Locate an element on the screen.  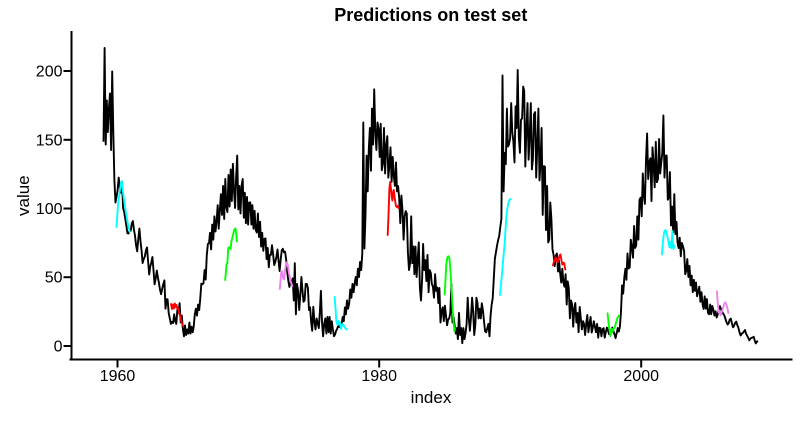
svg-text: 200 is located at coordinates (49, 72).